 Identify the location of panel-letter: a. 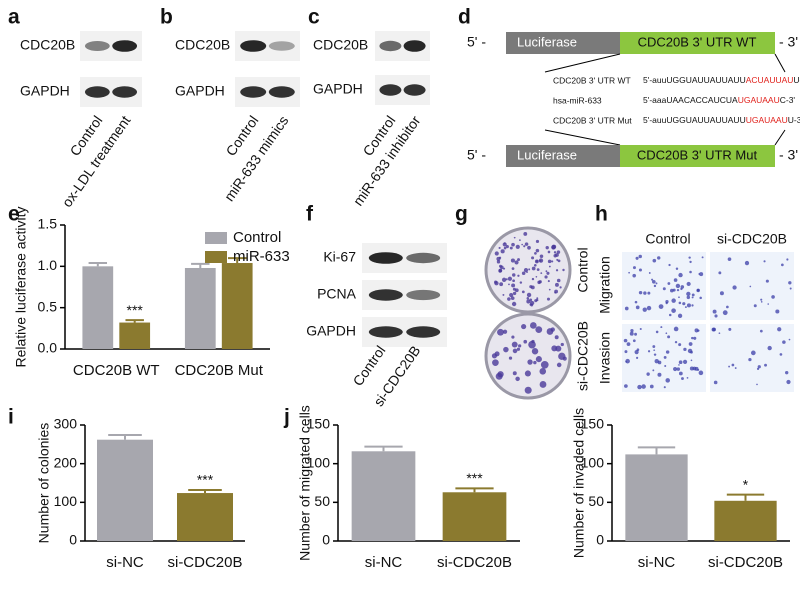
(14, 17).